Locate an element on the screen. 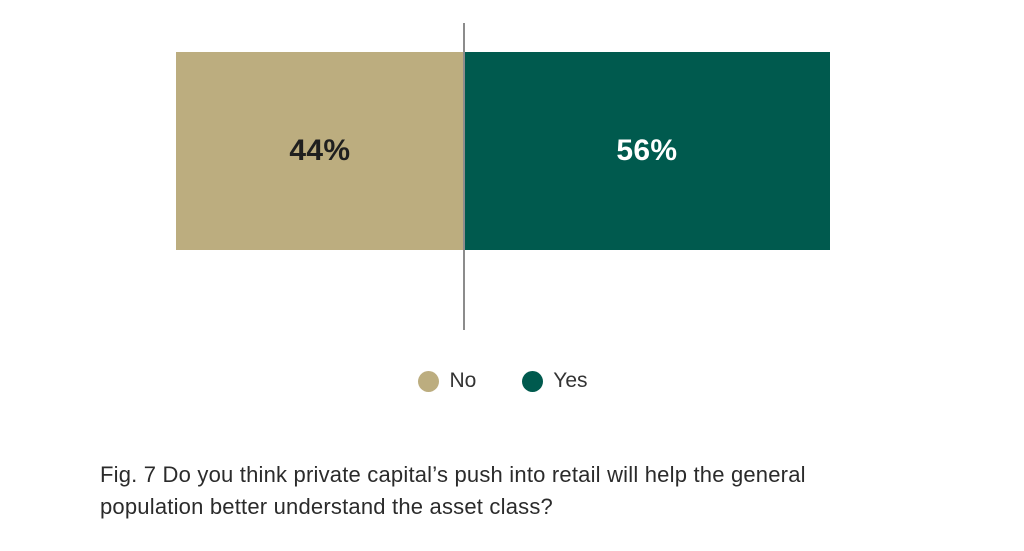 The height and width of the screenshot is (551, 1024). center-divider-line is located at coordinates (463, 176).